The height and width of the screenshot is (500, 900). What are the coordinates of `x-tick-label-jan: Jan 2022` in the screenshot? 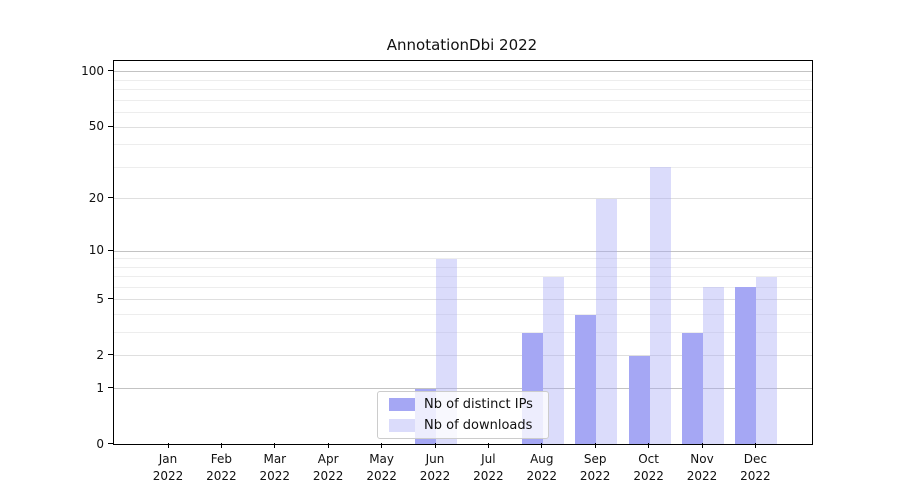 It's located at (168, 468).